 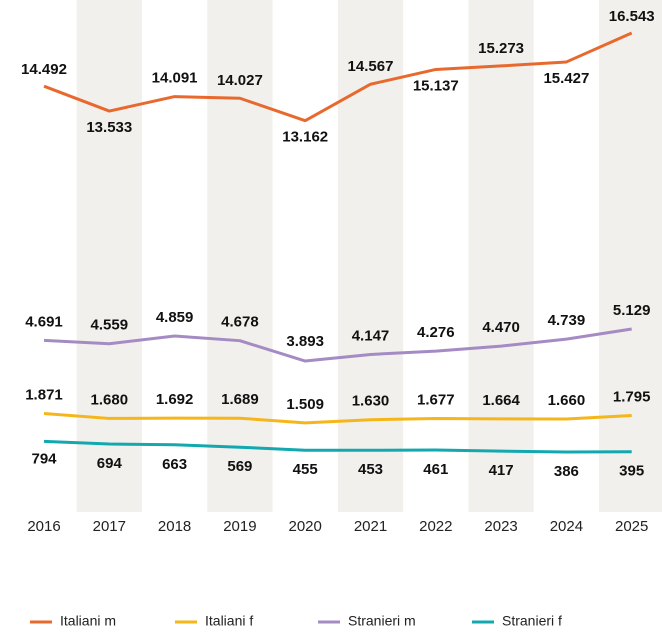 I want to click on data-label: 4.739, so click(x=567, y=320).